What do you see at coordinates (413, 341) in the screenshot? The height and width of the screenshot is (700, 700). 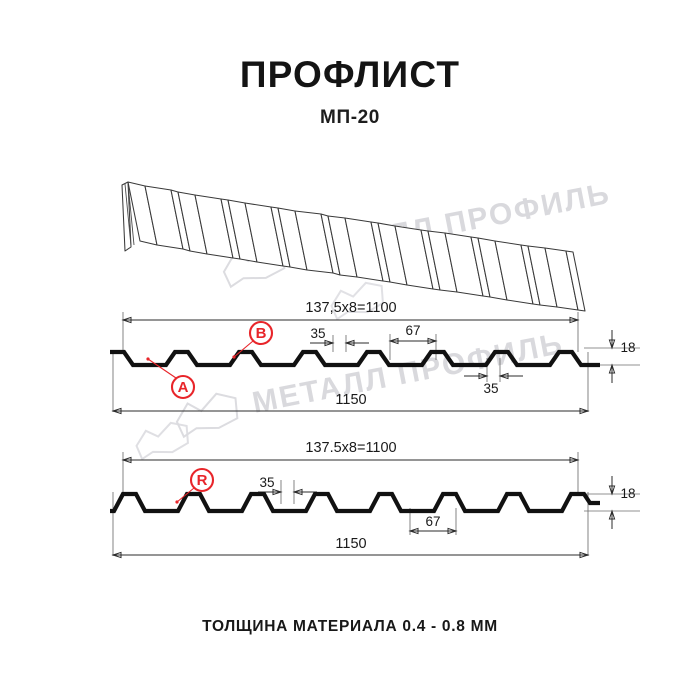 I see `dim-valley-top-67: 67` at bounding box center [413, 341].